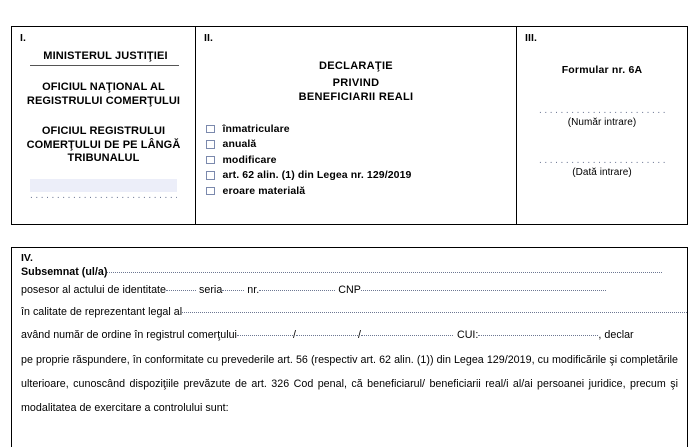  What do you see at coordinates (103, 100) in the screenshot?
I see `office-national-line-2: REGISTRULUI COMERŢULUI` at bounding box center [103, 100].